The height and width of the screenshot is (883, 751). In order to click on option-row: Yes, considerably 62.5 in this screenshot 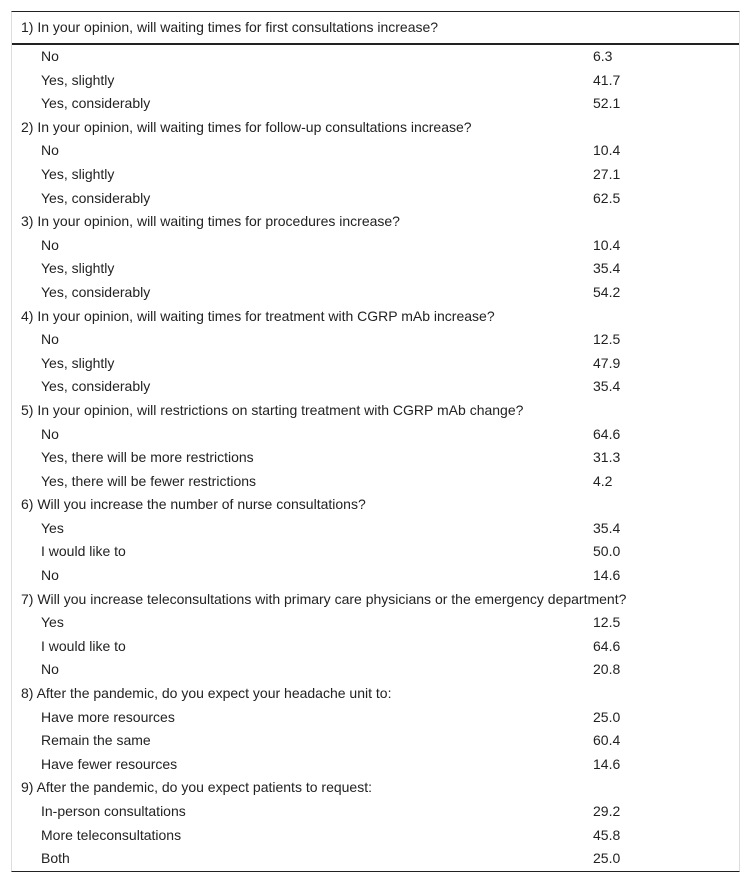, I will do `click(375, 199)`.